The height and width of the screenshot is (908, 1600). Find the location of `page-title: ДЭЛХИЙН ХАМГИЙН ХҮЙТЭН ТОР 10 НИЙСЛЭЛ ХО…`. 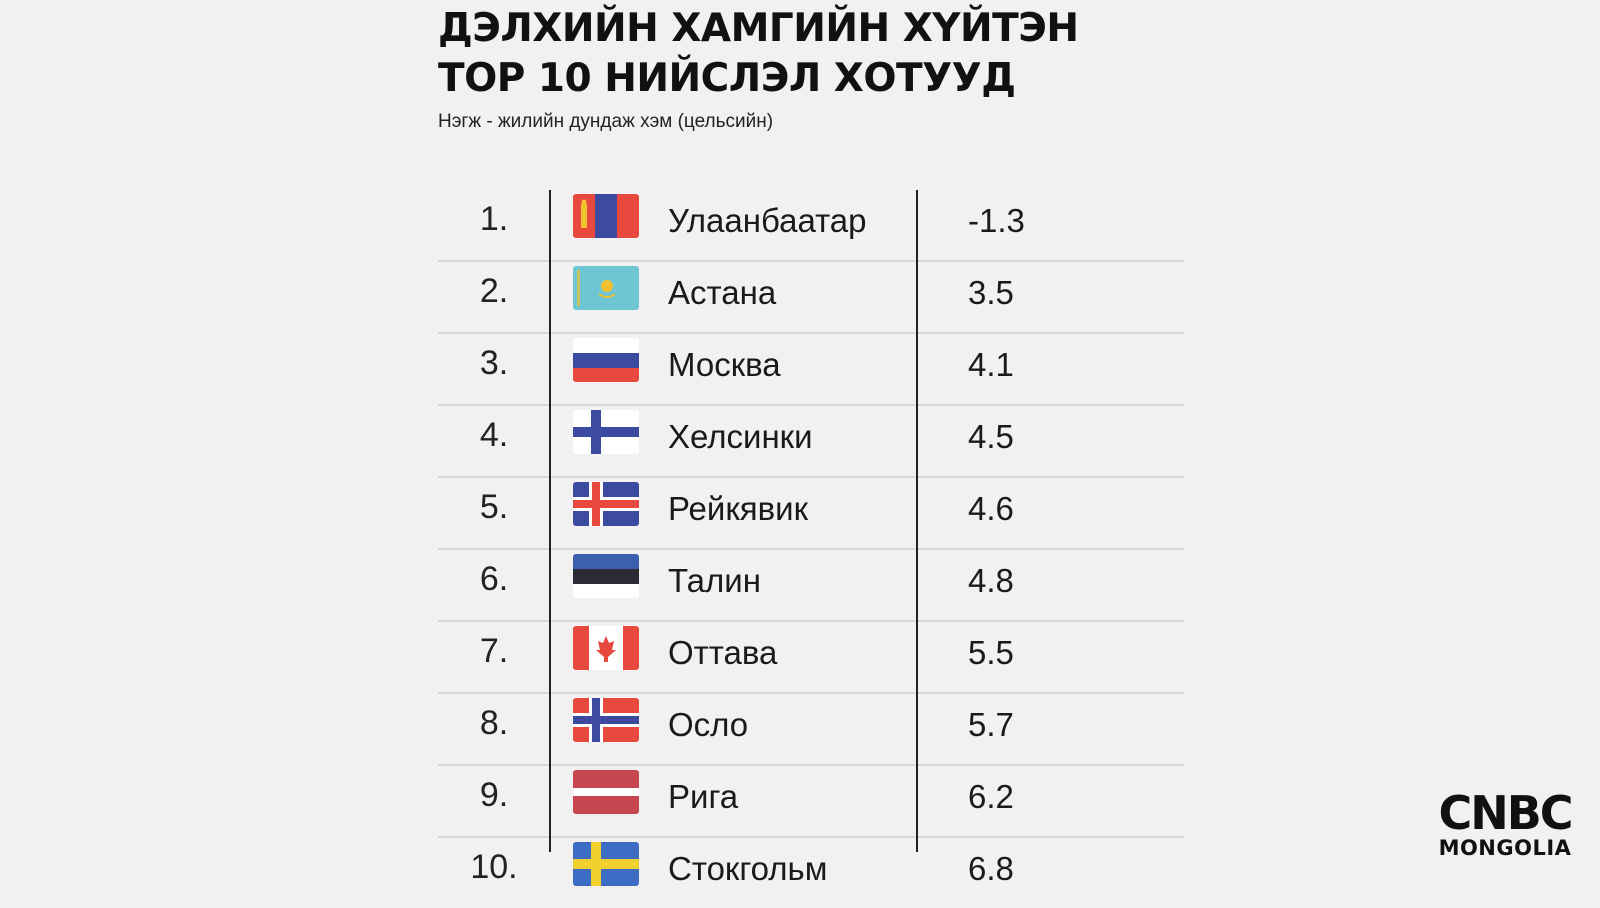

page-title: ДЭЛХИЙН ХАМГИЙН ХҮЙТЭН ТОР 10 НИЙСЛЭЛ ХО… is located at coordinates (758, 54).